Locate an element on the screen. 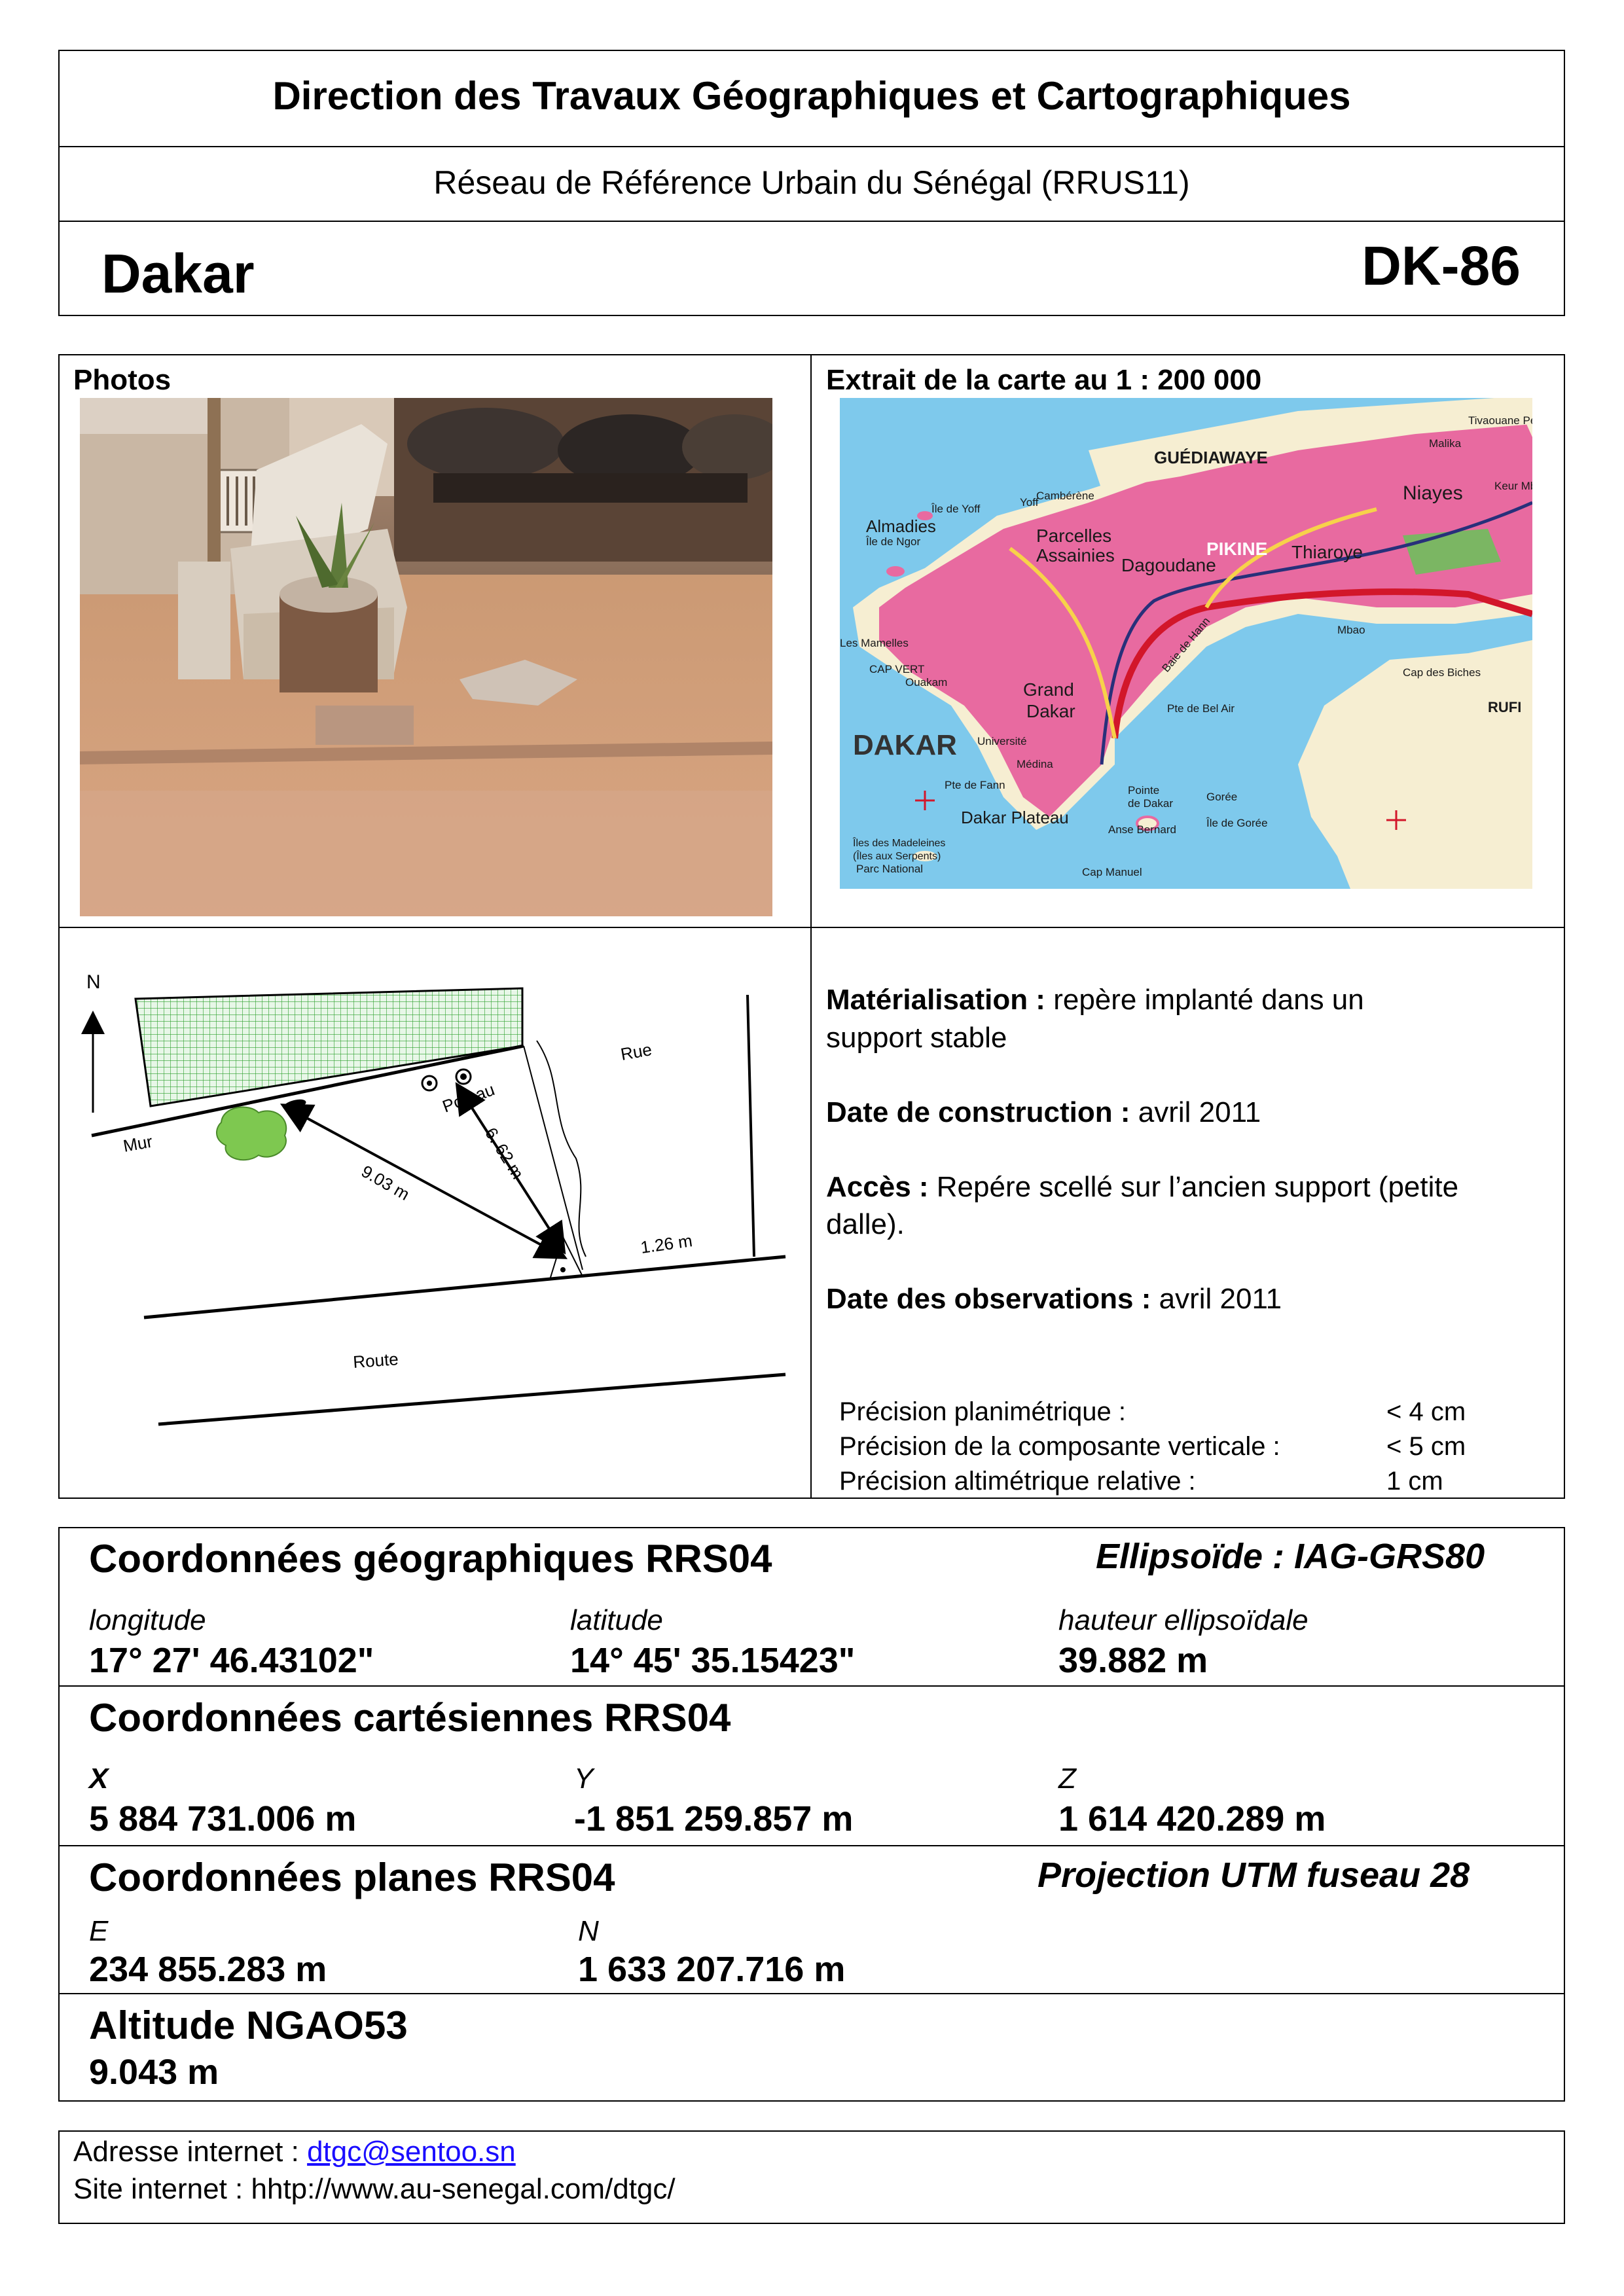 The height and width of the screenshot is (2296, 1624). map-label-assainies: Assainies is located at coordinates (1075, 555).